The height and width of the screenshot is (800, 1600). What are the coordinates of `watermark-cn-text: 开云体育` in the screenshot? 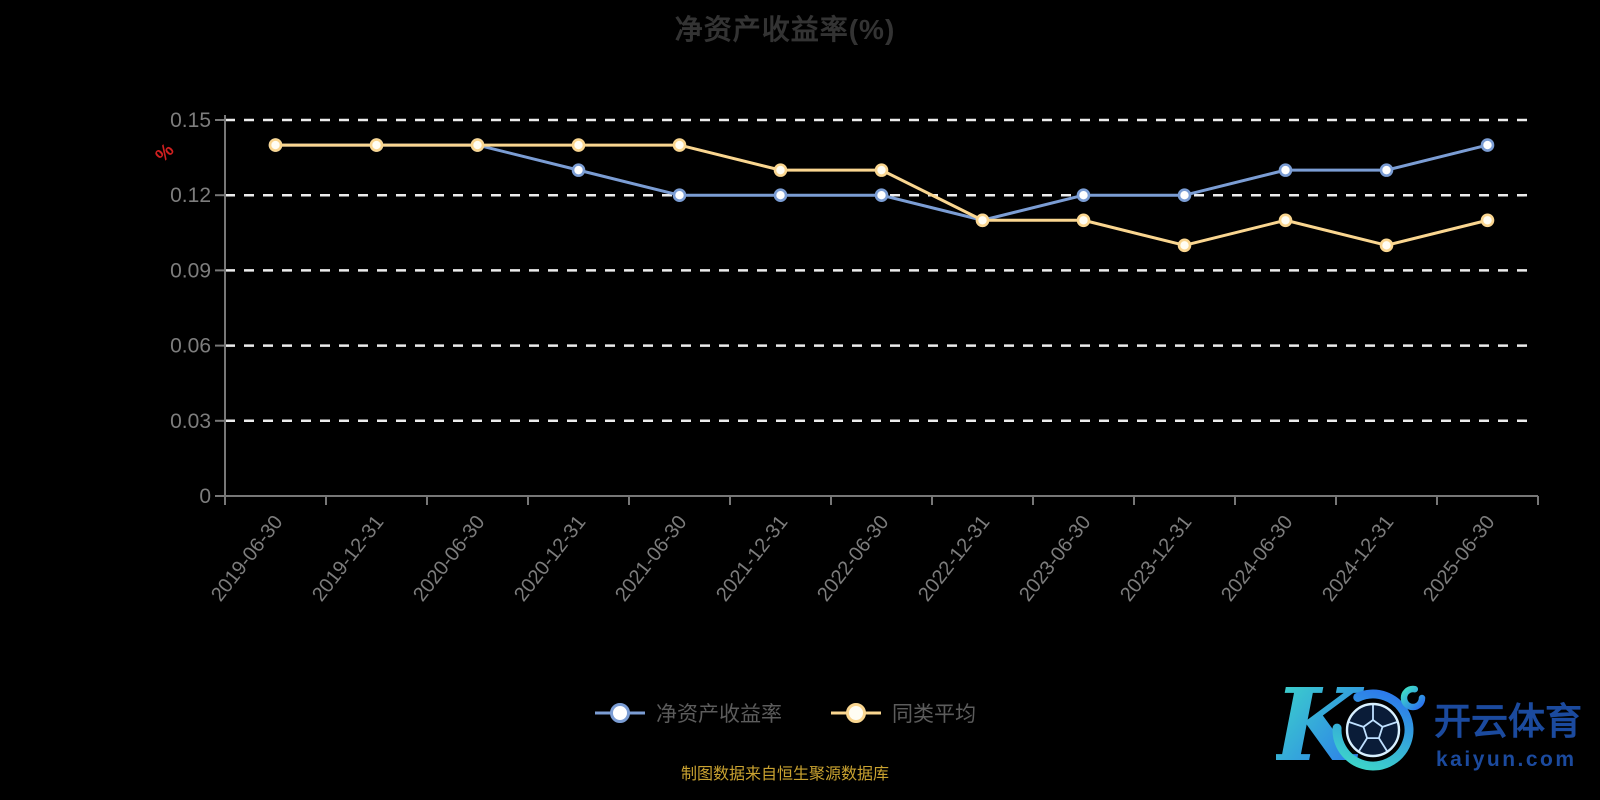 It's located at (1508, 721).